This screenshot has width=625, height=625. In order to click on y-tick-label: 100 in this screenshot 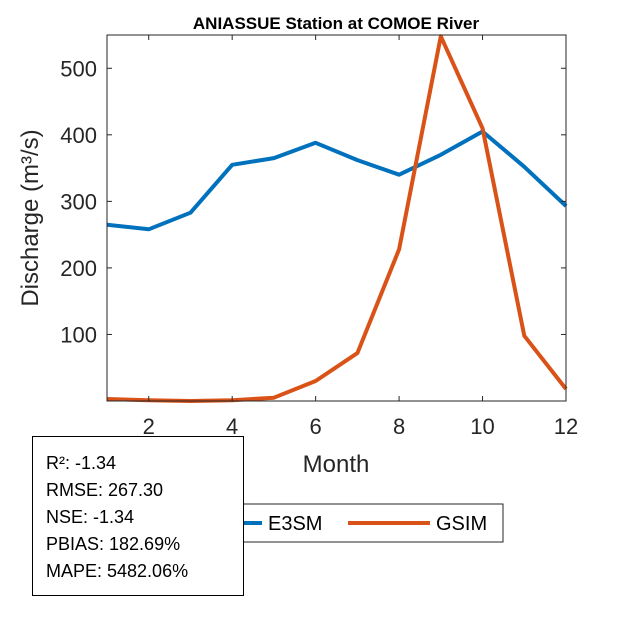, I will do `click(78, 334)`.